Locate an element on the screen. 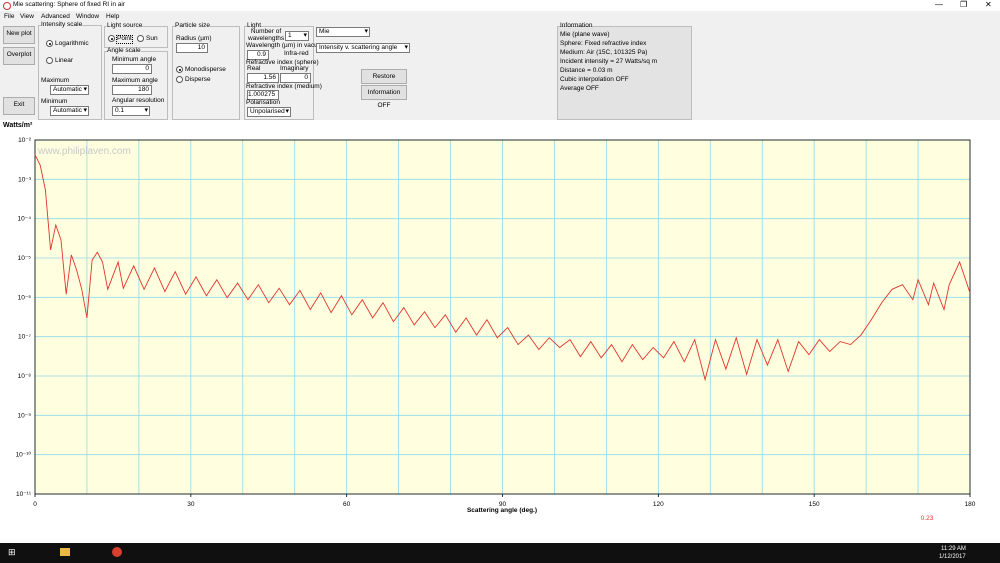 The image size is (1000, 563). menu-item: View is located at coordinates (27, 16).